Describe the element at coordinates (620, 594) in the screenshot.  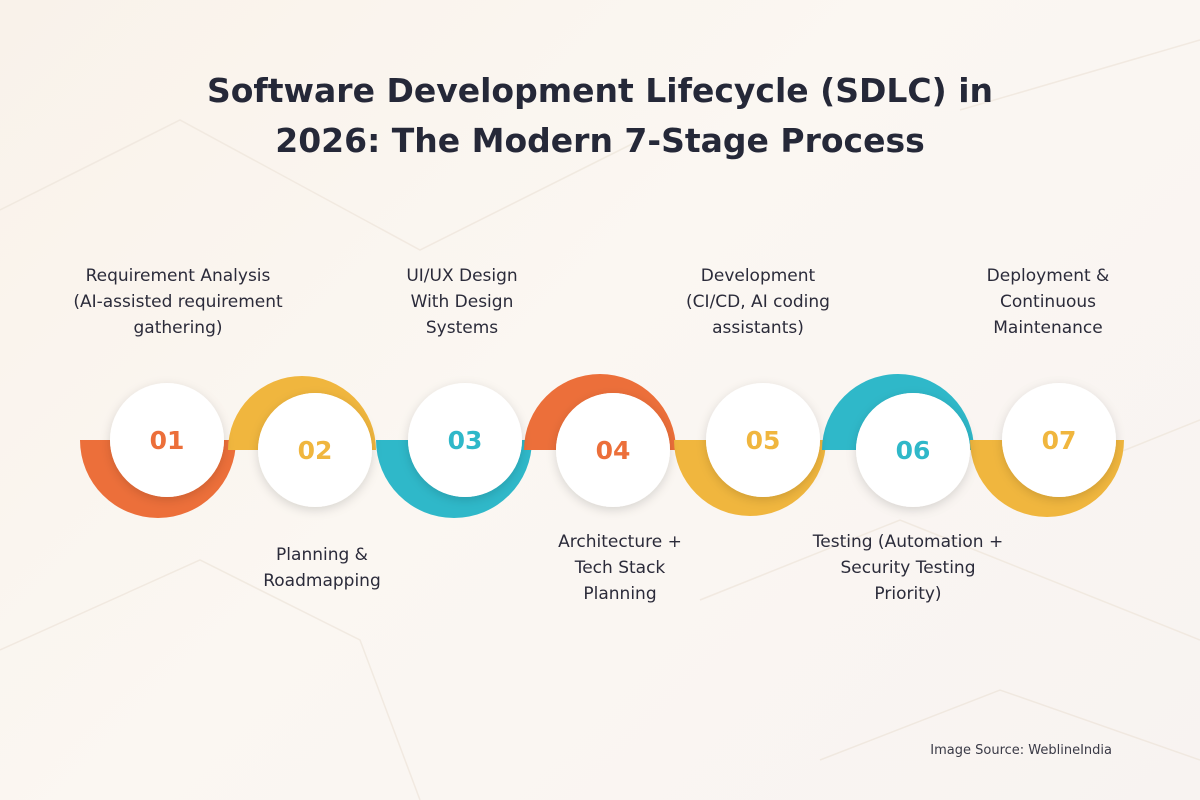
I see `stage-04-label-line: Planning` at that location.